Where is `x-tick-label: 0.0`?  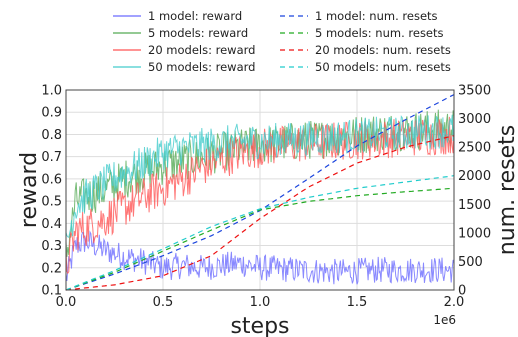 x-tick-label: 0.0 is located at coordinates (66, 302).